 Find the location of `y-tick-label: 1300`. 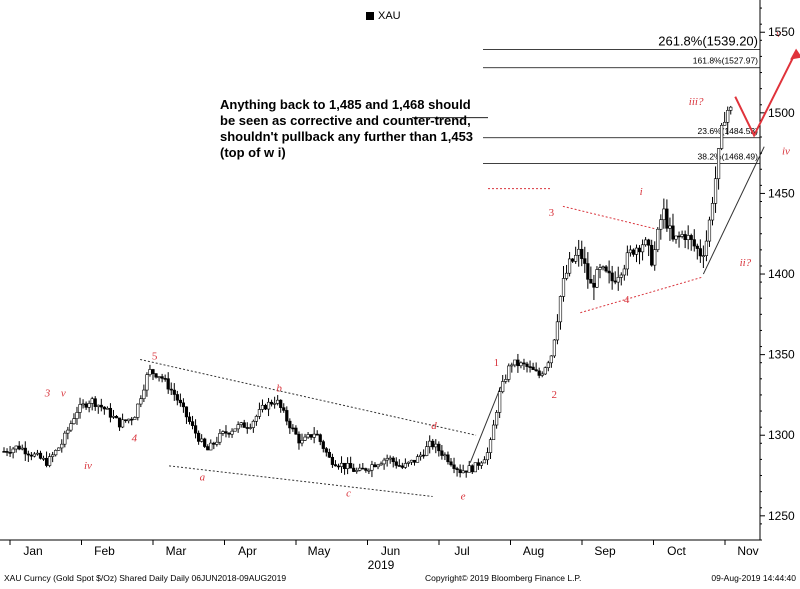

y-tick-label: 1300 is located at coordinates (781, 435).